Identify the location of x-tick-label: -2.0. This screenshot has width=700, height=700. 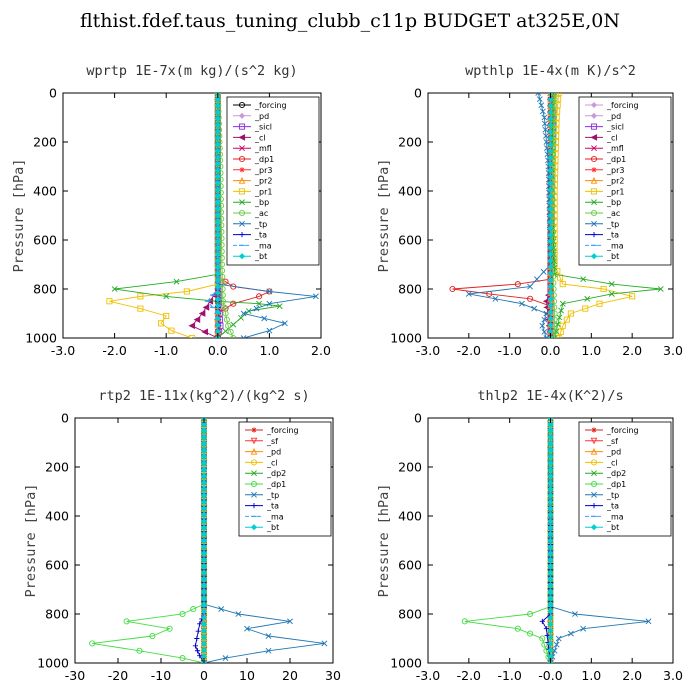
(114, 350).